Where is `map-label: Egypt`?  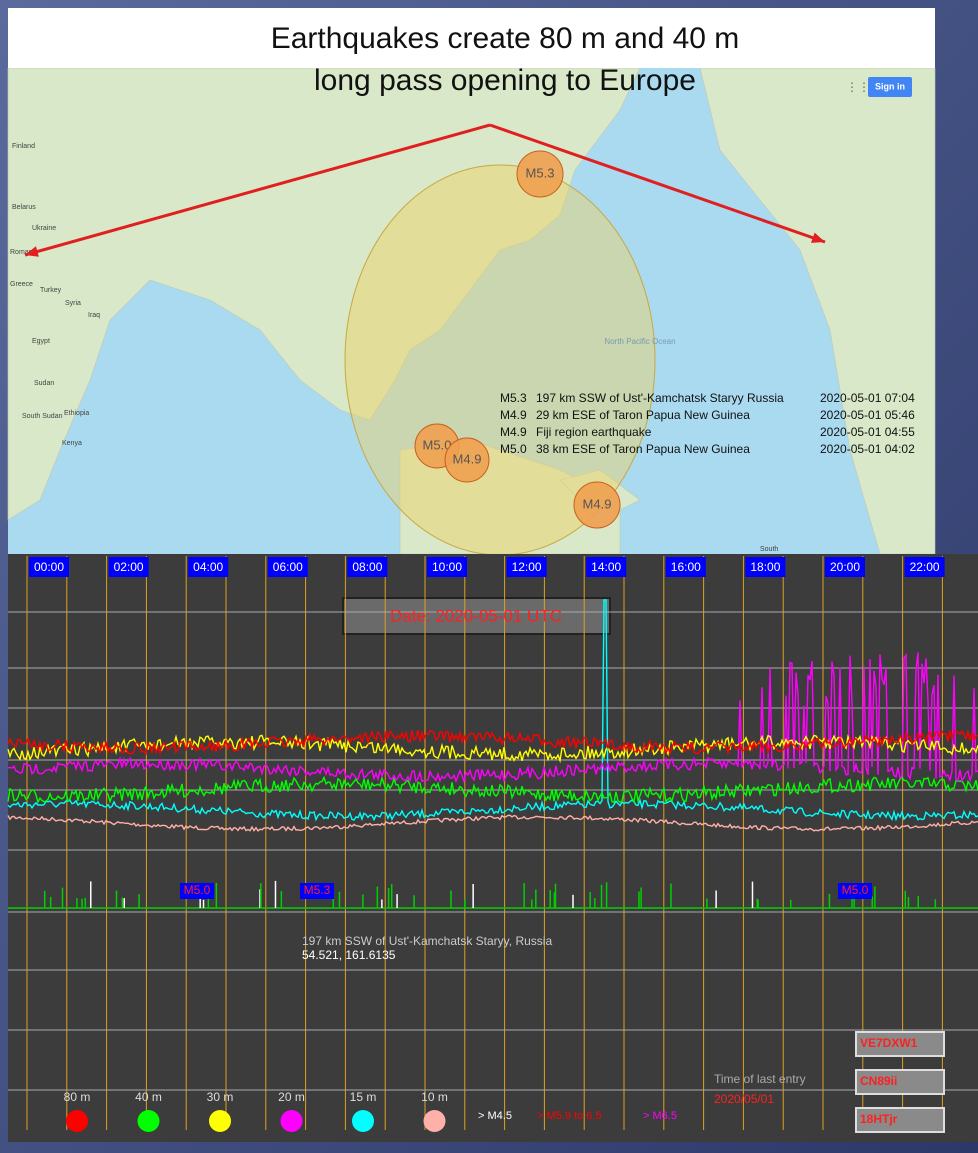 map-label: Egypt is located at coordinates (41, 341).